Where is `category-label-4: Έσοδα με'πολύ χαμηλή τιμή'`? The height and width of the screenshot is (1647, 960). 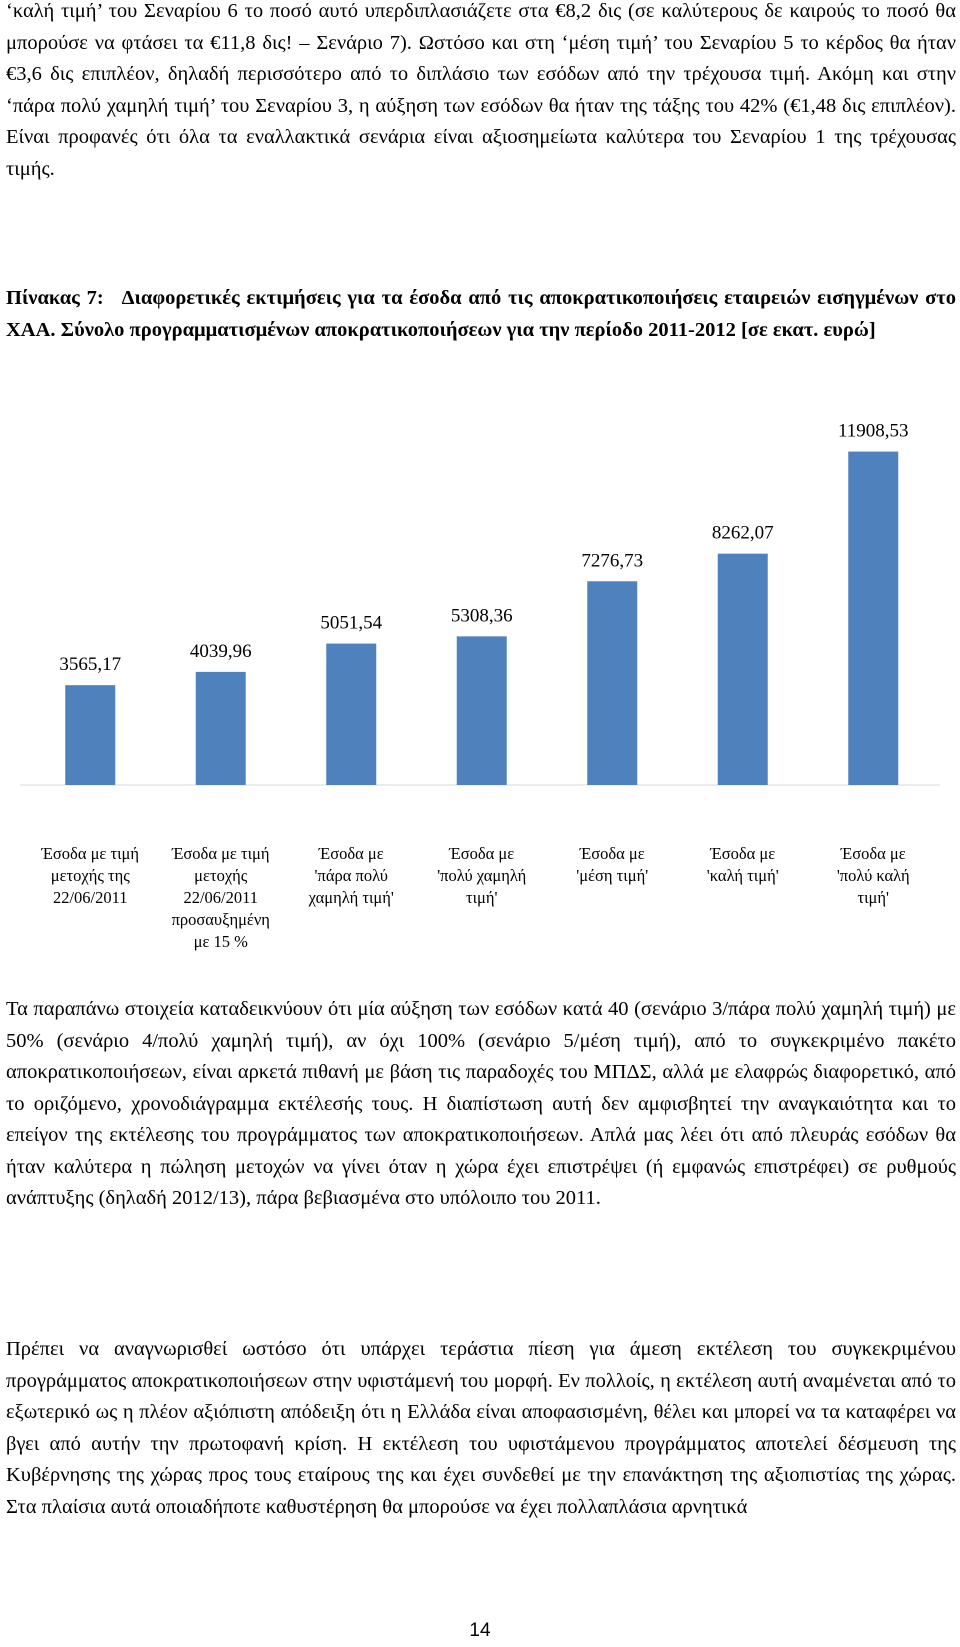 category-label-4: Έσοδα με'πολύ χαμηλή τιμή' is located at coordinates (482, 875).